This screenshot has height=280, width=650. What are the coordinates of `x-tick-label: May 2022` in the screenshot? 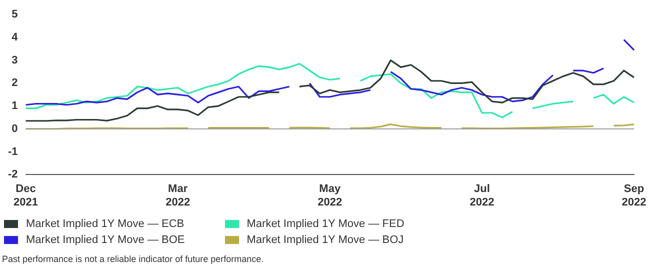 It's located at (330, 195).